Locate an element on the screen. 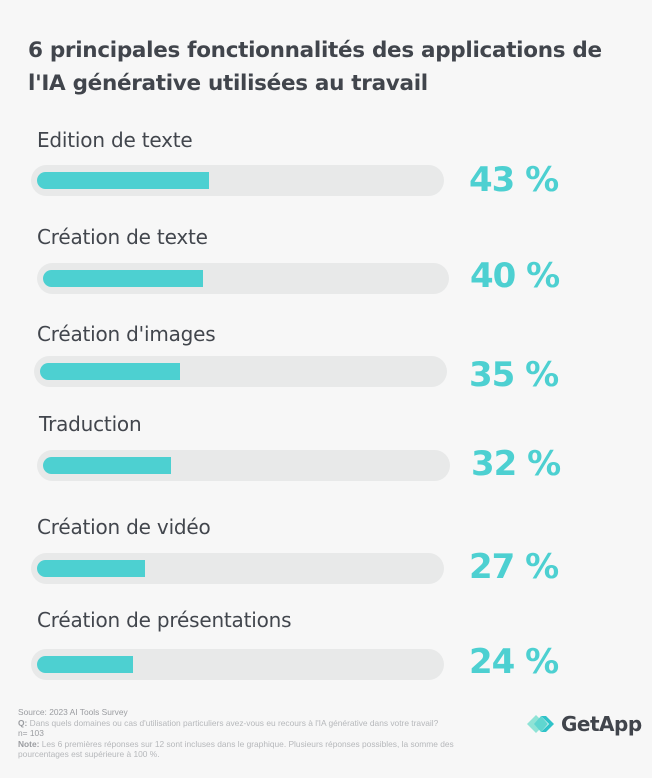  bar-value: 35 % is located at coordinates (514, 375).